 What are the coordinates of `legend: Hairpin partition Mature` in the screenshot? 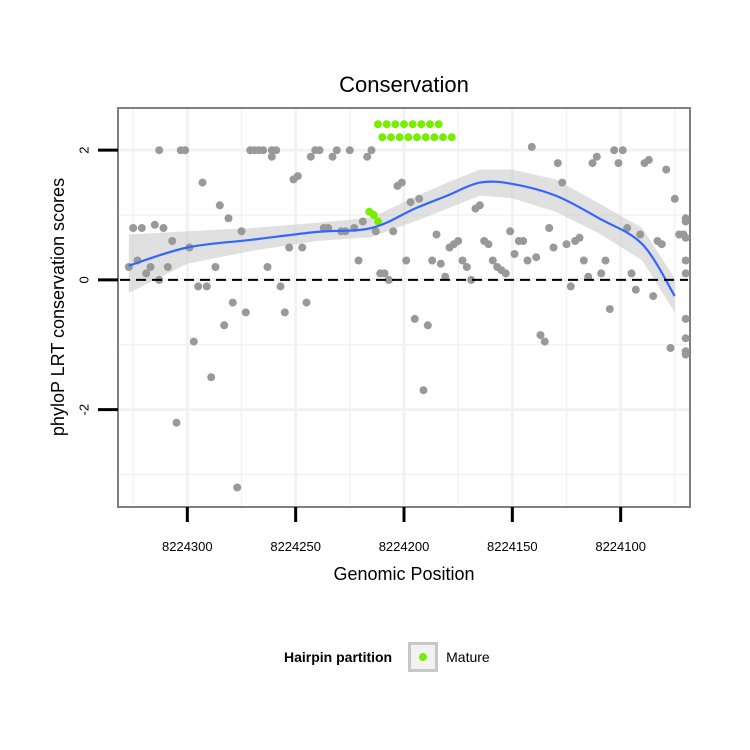 It's located at (387, 657).